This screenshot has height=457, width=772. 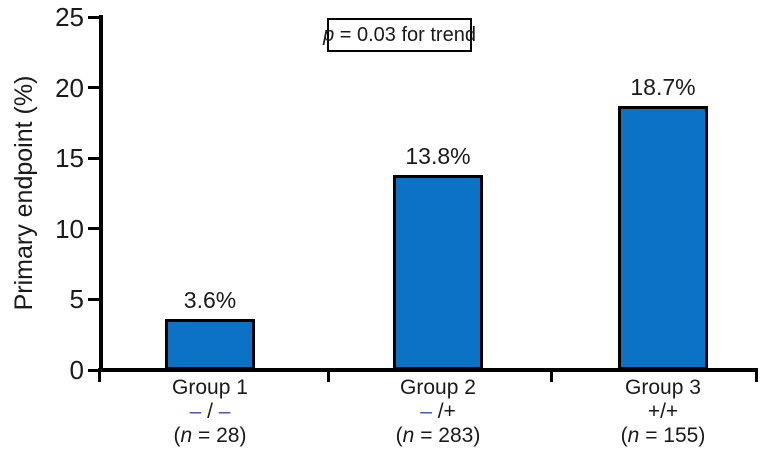 I want to click on genotype-symbol: /, so click(x=213, y=411).